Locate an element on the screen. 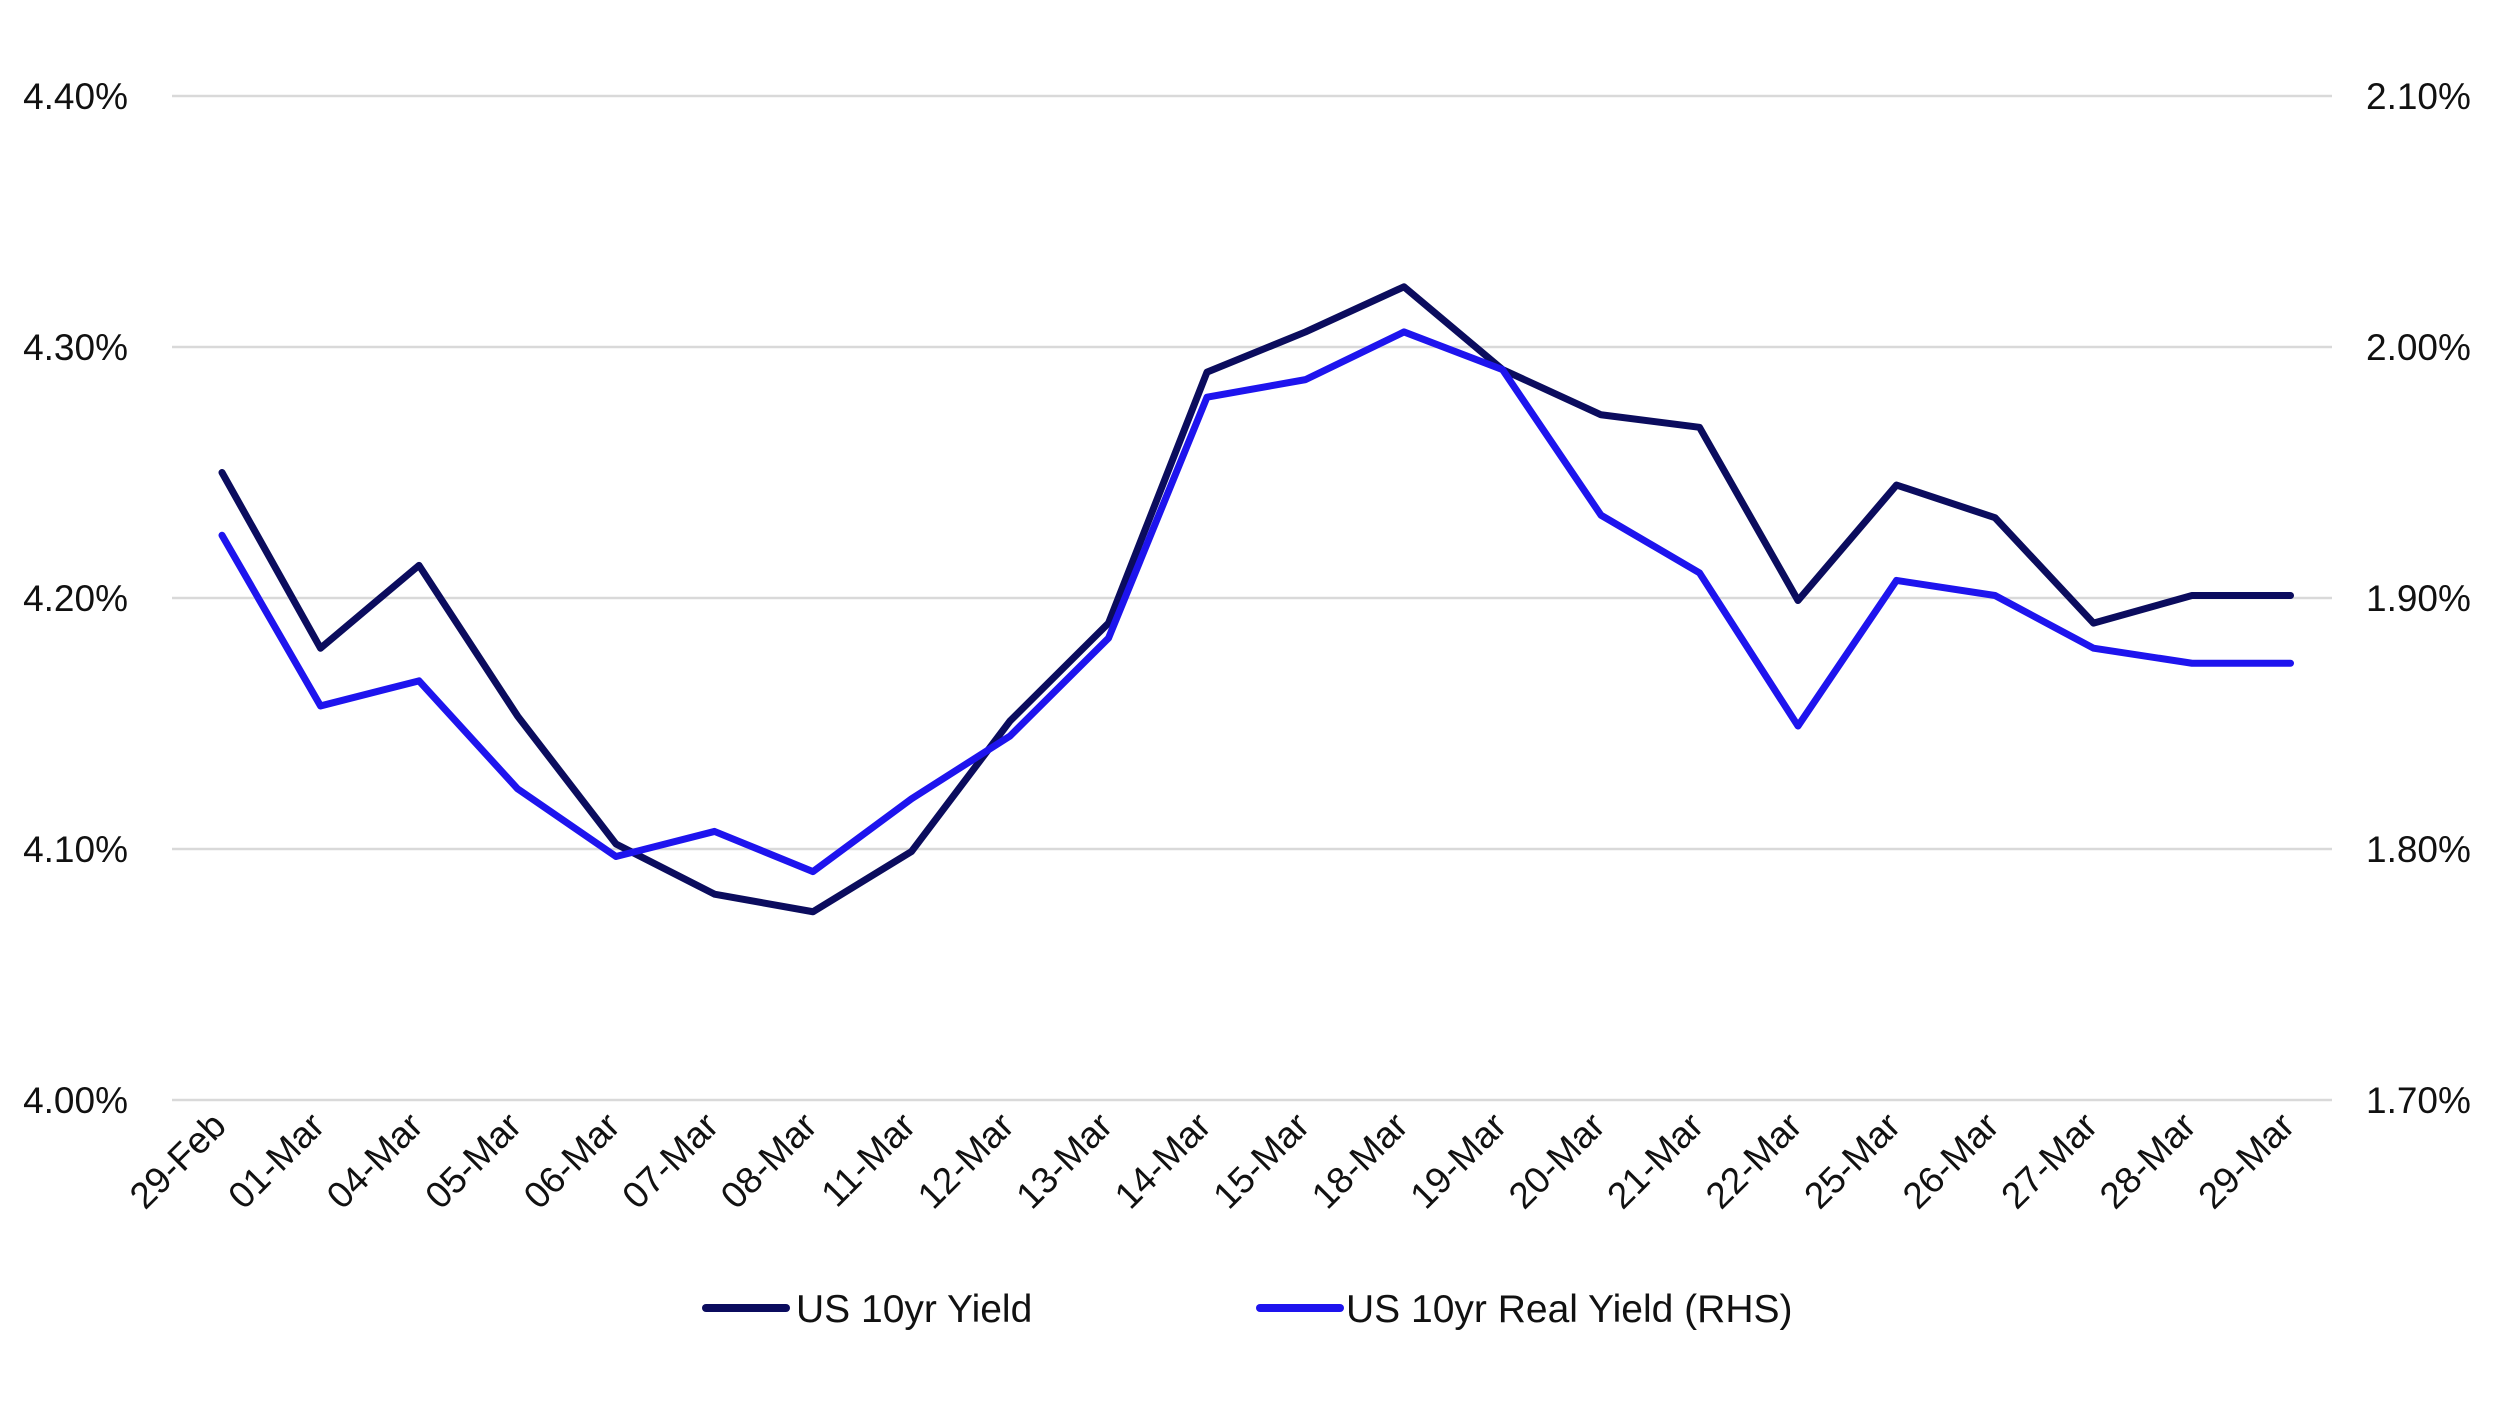  x-tick-label: 28-Mar is located at coordinates (2148, 1161).